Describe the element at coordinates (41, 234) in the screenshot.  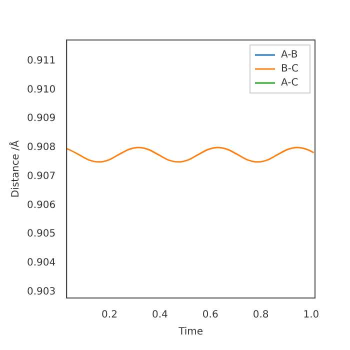
I see `y-tick-label: 0.905` at that location.